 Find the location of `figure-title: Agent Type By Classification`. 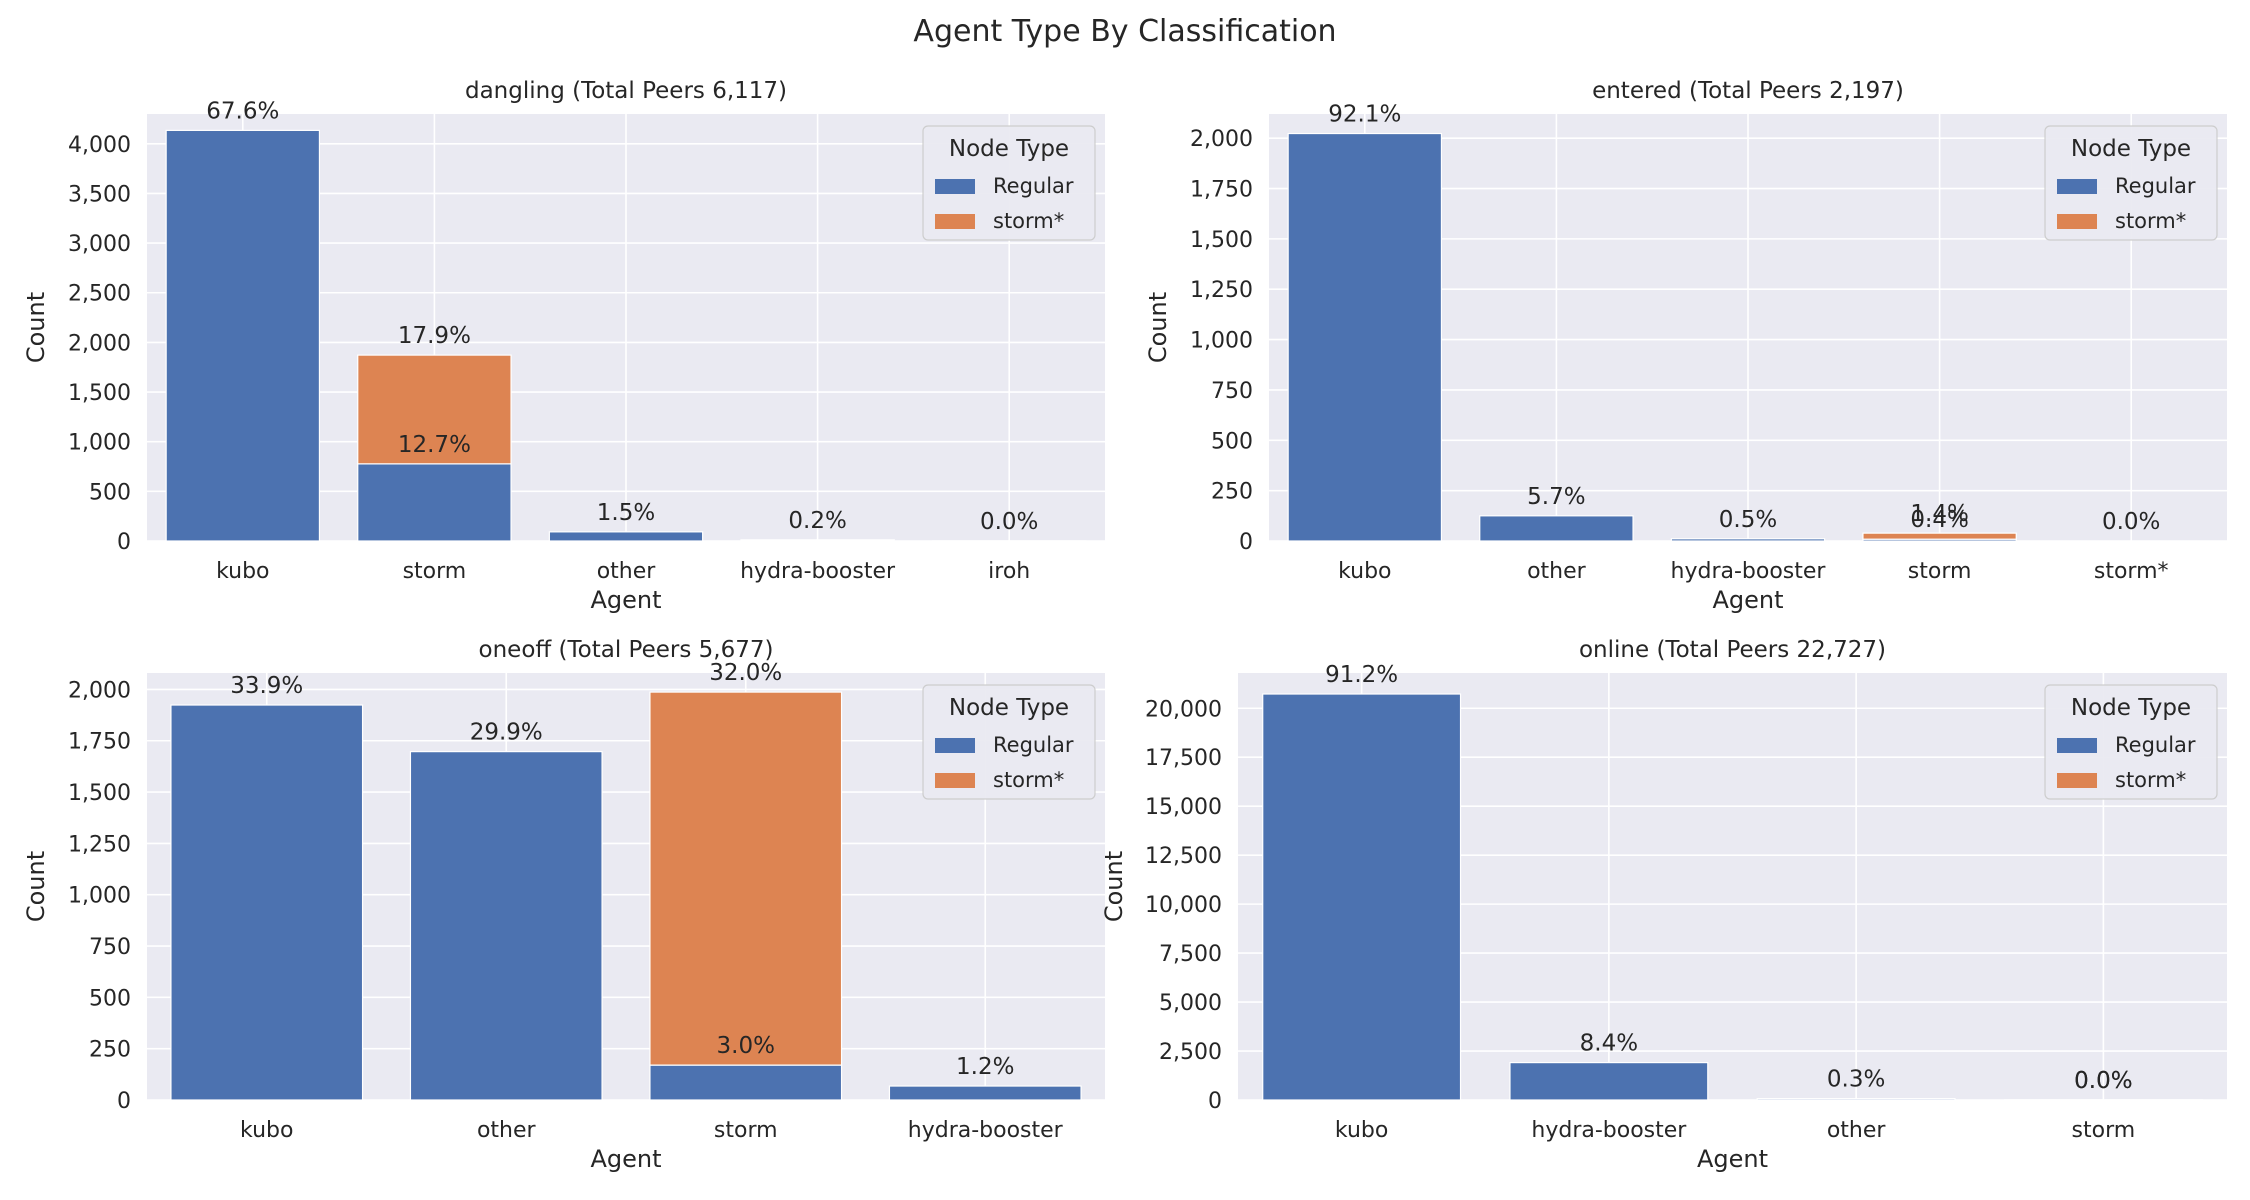

figure-title: Agent Type By Classification is located at coordinates (1125, 31).